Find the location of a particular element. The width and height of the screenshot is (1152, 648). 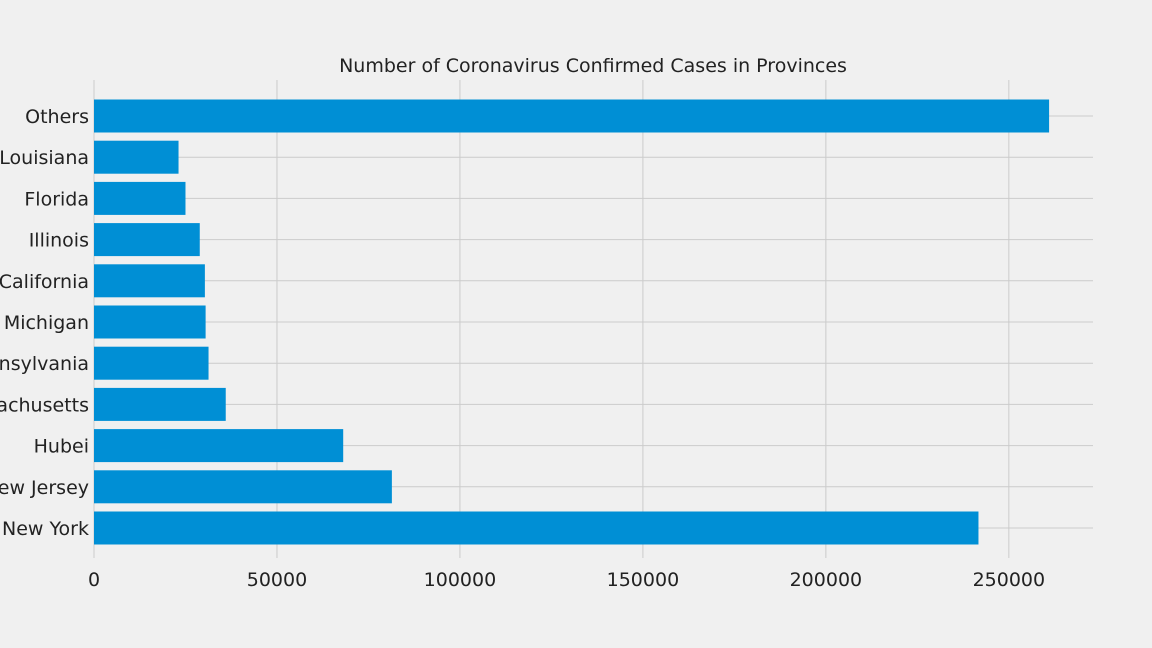

y-tick-label: New York is located at coordinates (45, 529).